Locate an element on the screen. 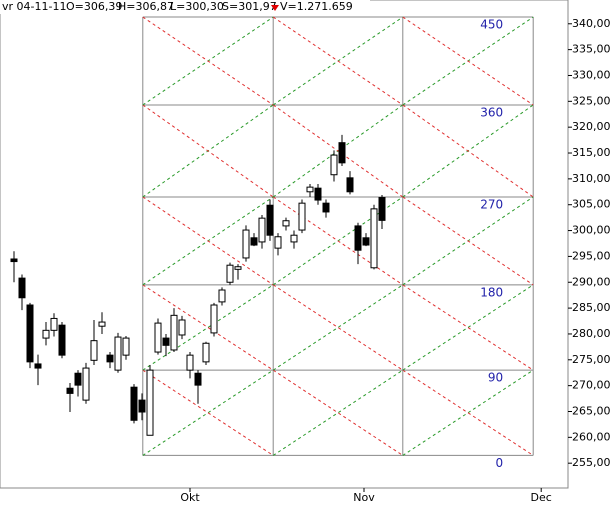  y-tick-label: 280,00 is located at coordinates (591, 333).